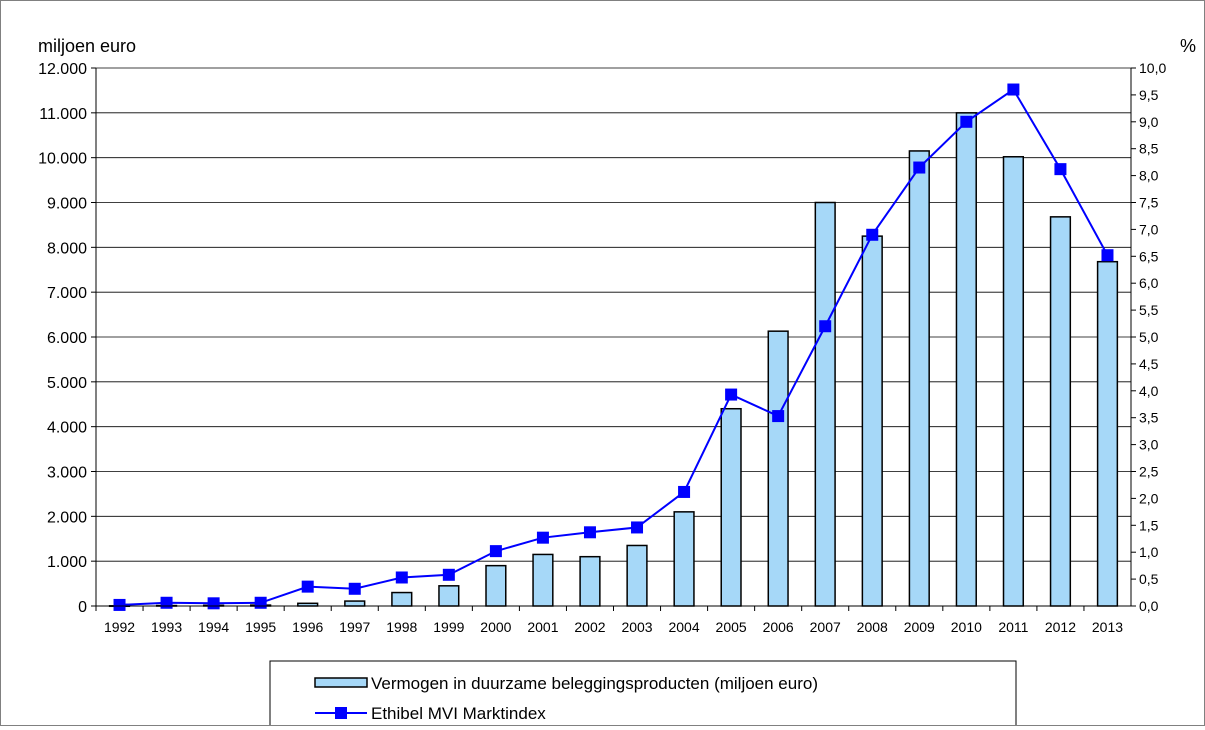 Image resolution: width=1205 pixels, height=730 pixels. Describe the element at coordinates (1149, 606) in the screenshot. I see `right-tick-label: 0,0` at that location.